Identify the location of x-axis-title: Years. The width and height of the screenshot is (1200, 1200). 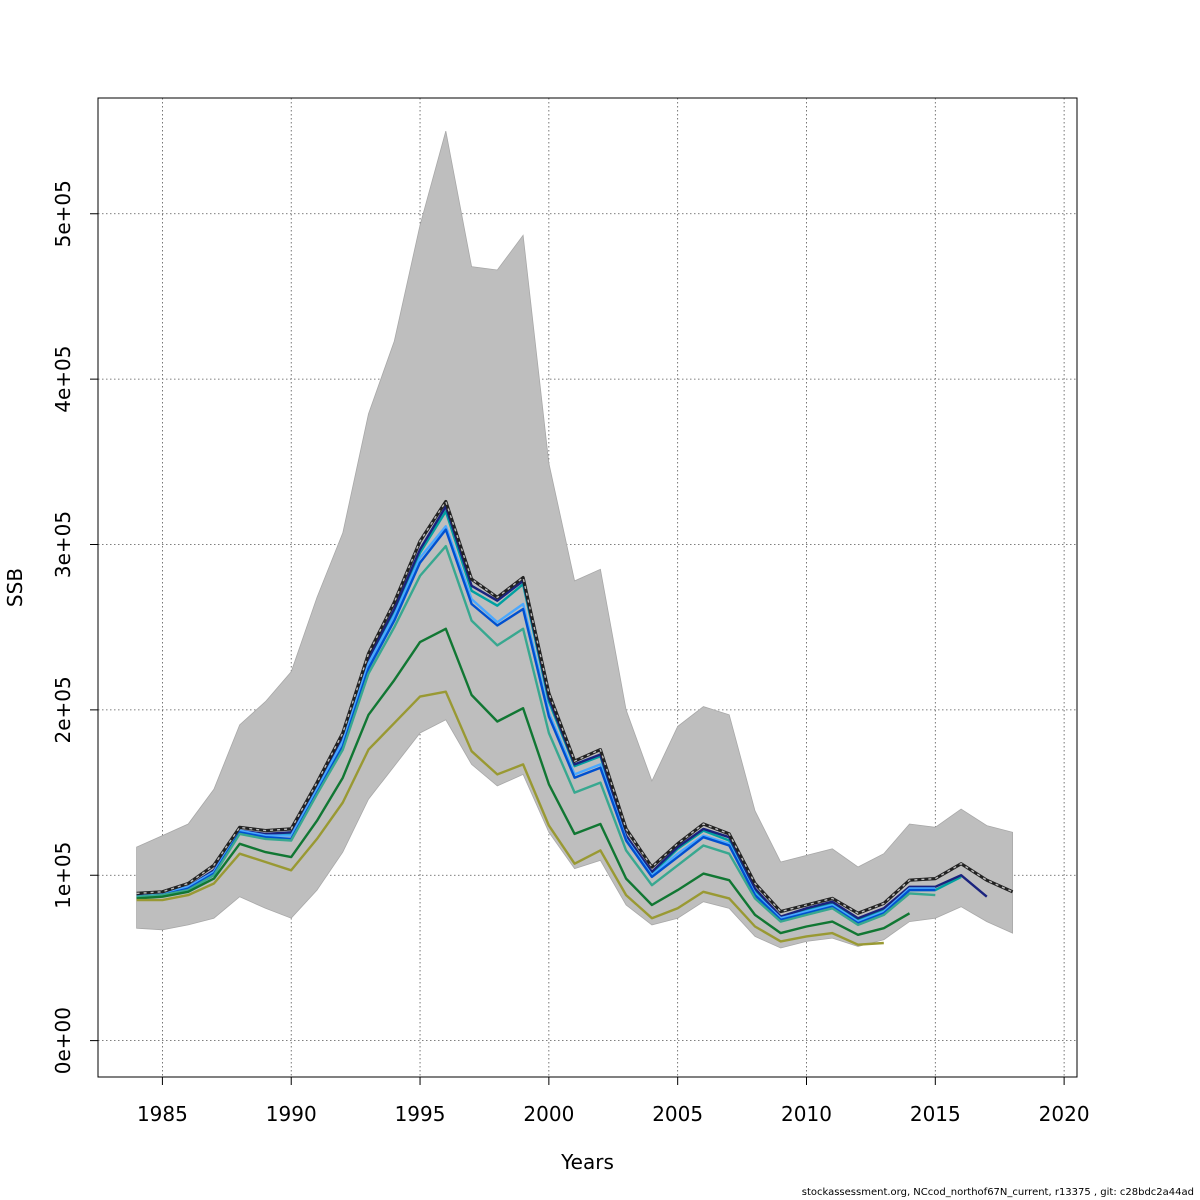
(587, 1162).